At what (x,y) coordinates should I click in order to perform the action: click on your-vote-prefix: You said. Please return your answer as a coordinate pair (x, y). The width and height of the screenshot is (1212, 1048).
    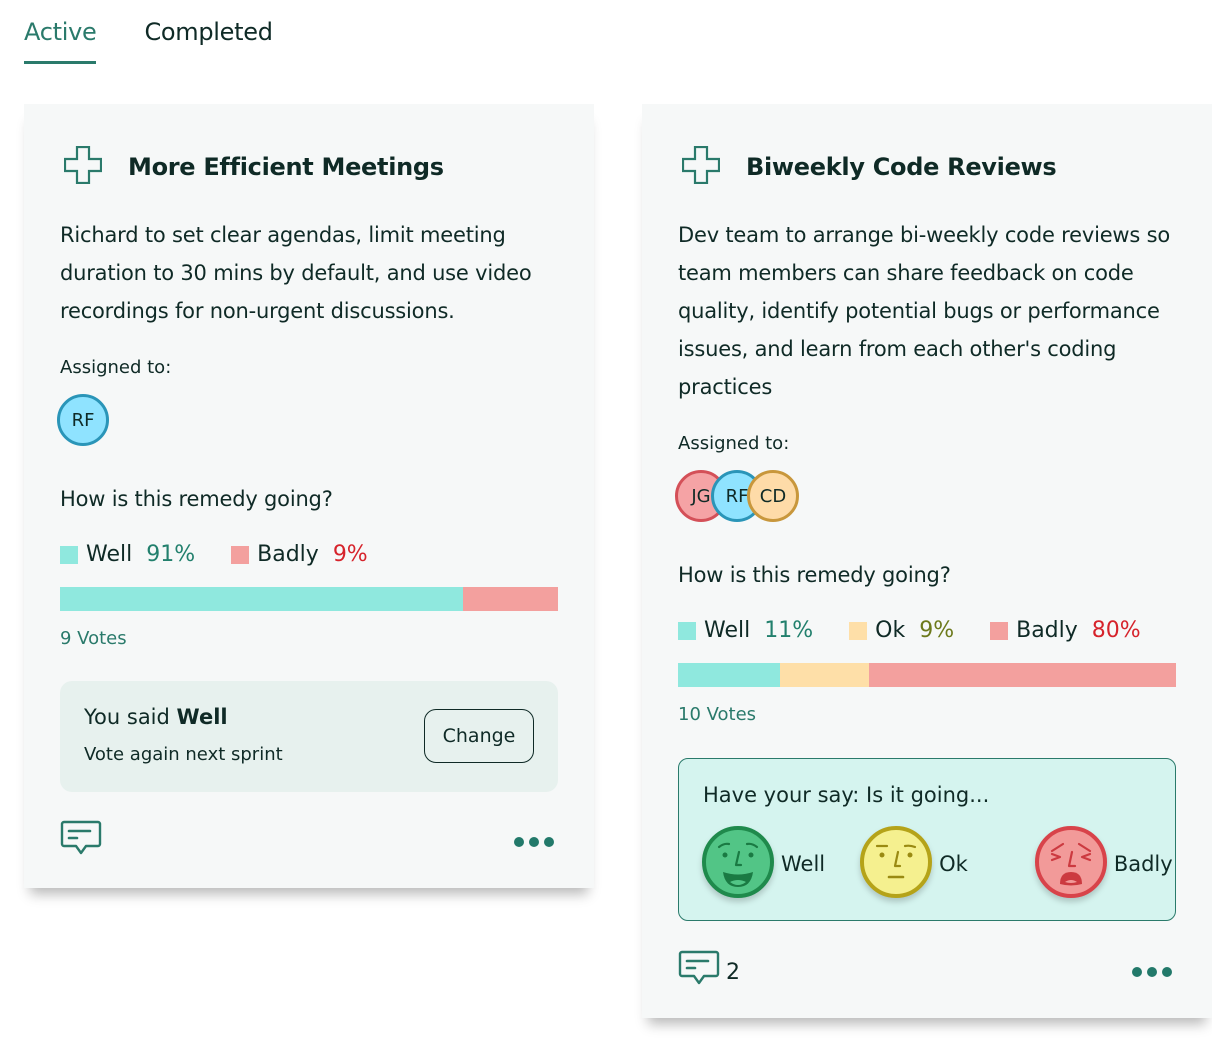
    Looking at the image, I should click on (127, 717).